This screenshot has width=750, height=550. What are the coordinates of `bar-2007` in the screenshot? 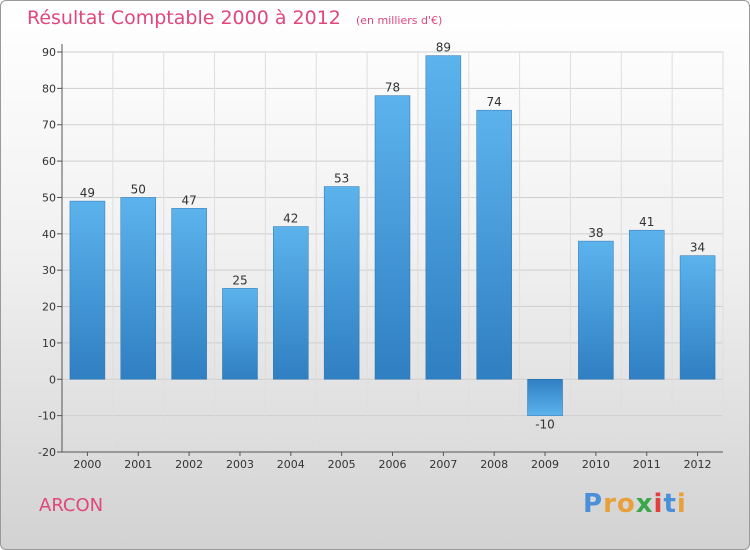 It's located at (443, 217).